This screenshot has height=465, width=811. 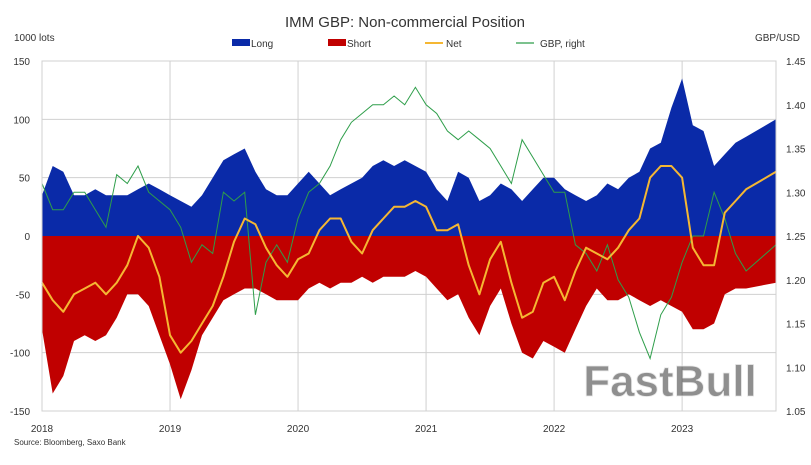 I want to click on x-axis-ticks: 2018 2019 2020 2021 2022 2023, so click(x=362, y=429).